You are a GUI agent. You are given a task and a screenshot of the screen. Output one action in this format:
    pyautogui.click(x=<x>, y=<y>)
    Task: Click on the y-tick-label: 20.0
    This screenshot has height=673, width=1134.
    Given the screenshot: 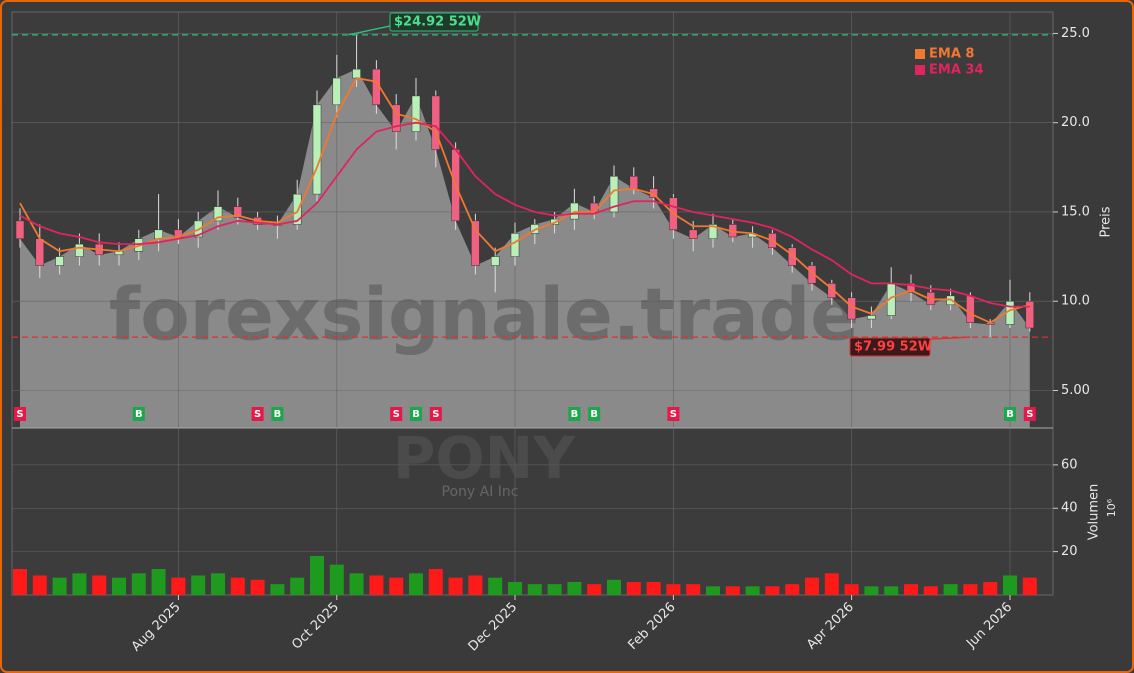 What is the action you would take?
    pyautogui.click(x=1075, y=122)
    